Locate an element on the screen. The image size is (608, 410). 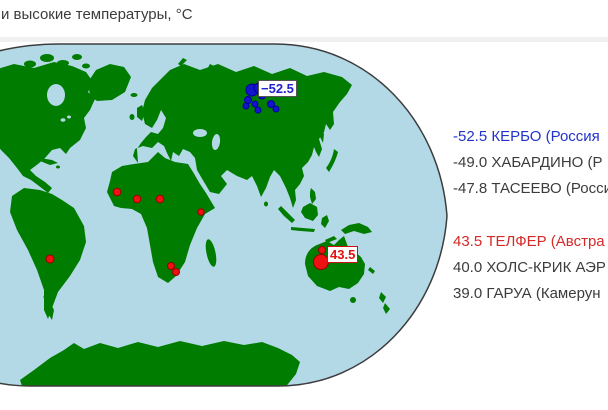
extreme-reading: -52.5 КЕРБО (Россия is located at coordinates (526, 136).